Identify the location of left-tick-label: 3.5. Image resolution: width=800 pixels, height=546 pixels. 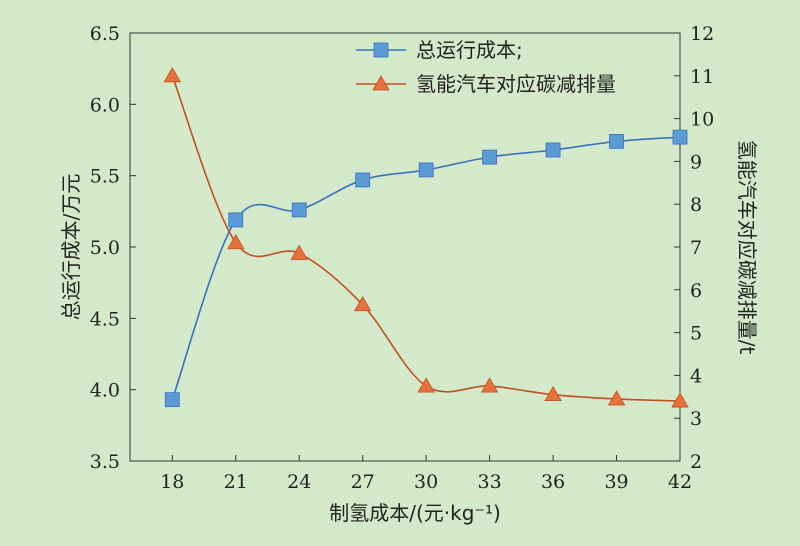
(105, 462).